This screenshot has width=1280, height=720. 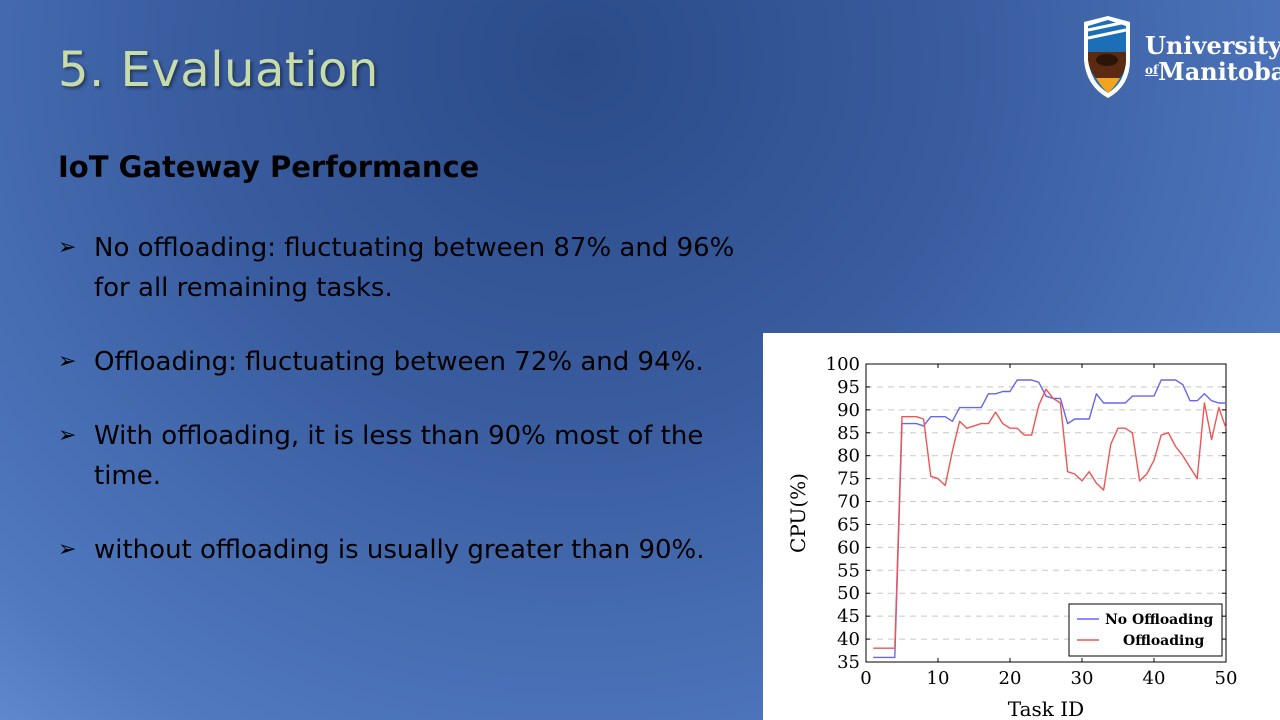 I want to click on x-axis-label: Task ID, so click(x=1046, y=708).